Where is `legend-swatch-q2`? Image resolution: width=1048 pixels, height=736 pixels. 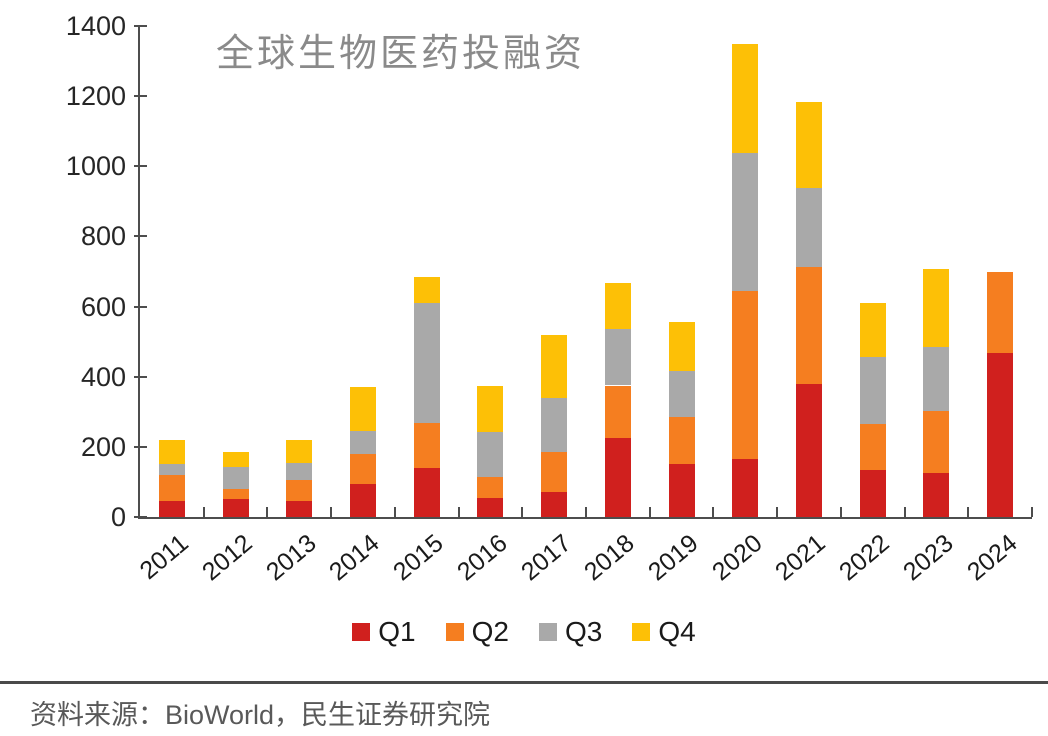
legend-swatch-q2 is located at coordinates (454, 632).